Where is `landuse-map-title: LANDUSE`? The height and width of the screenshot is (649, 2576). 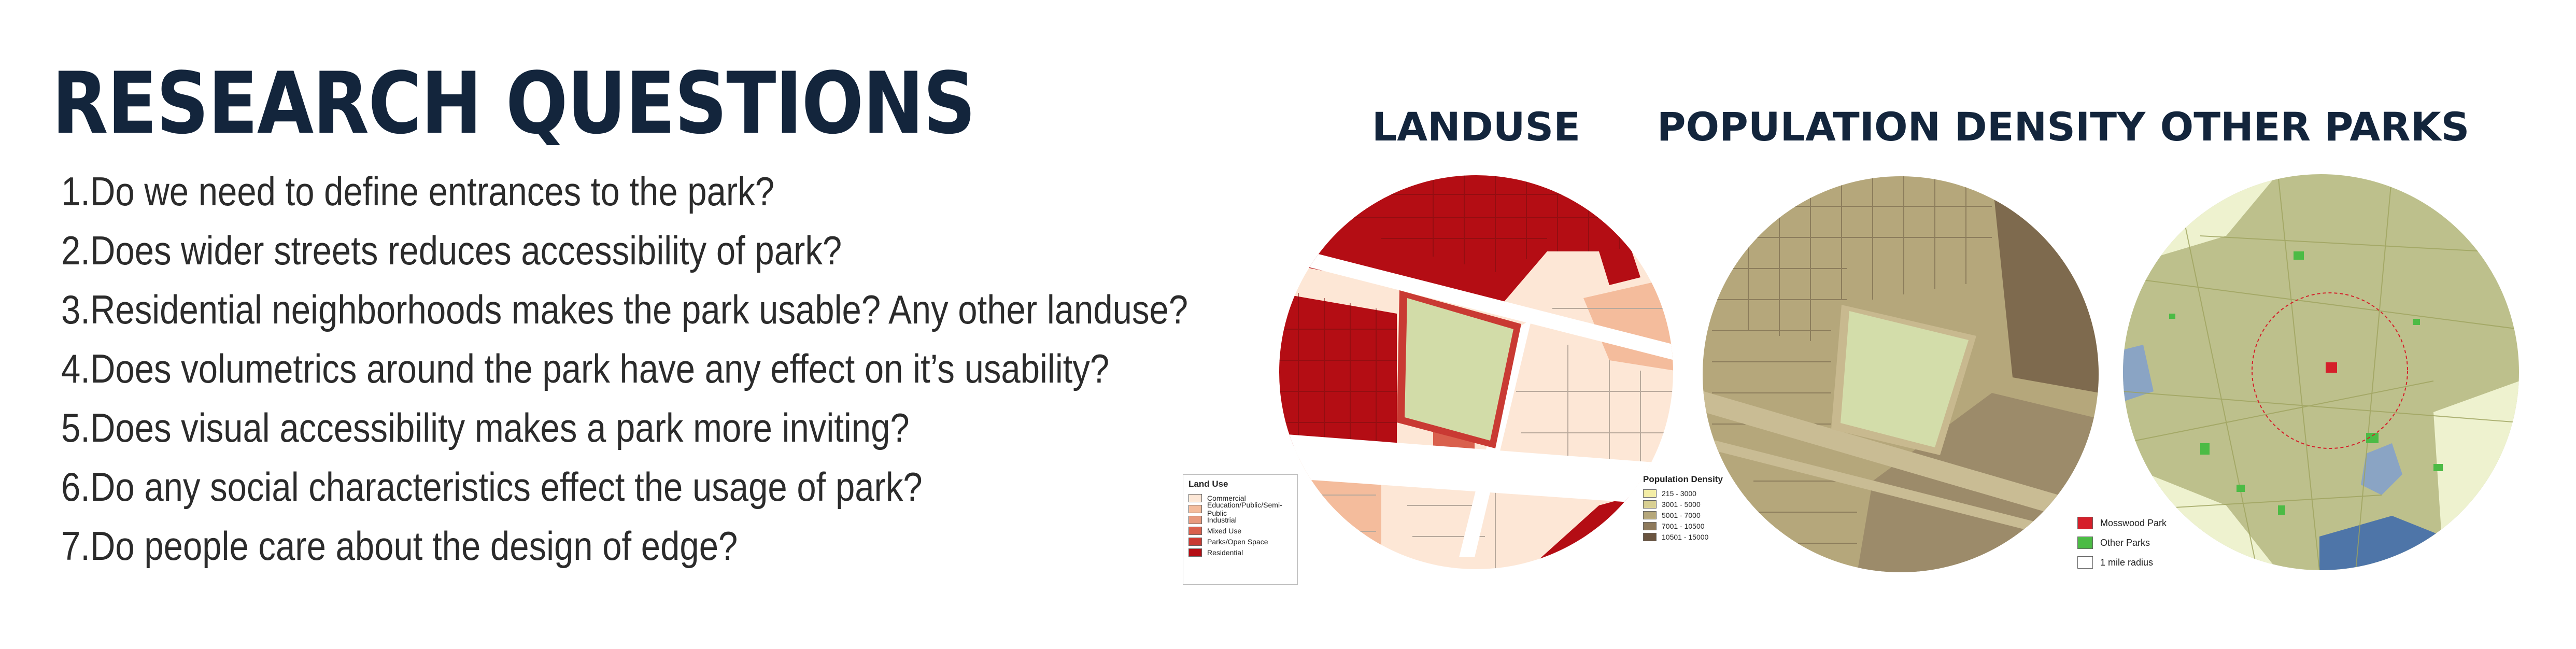
landuse-map-title: LANDUSE is located at coordinates (1476, 127).